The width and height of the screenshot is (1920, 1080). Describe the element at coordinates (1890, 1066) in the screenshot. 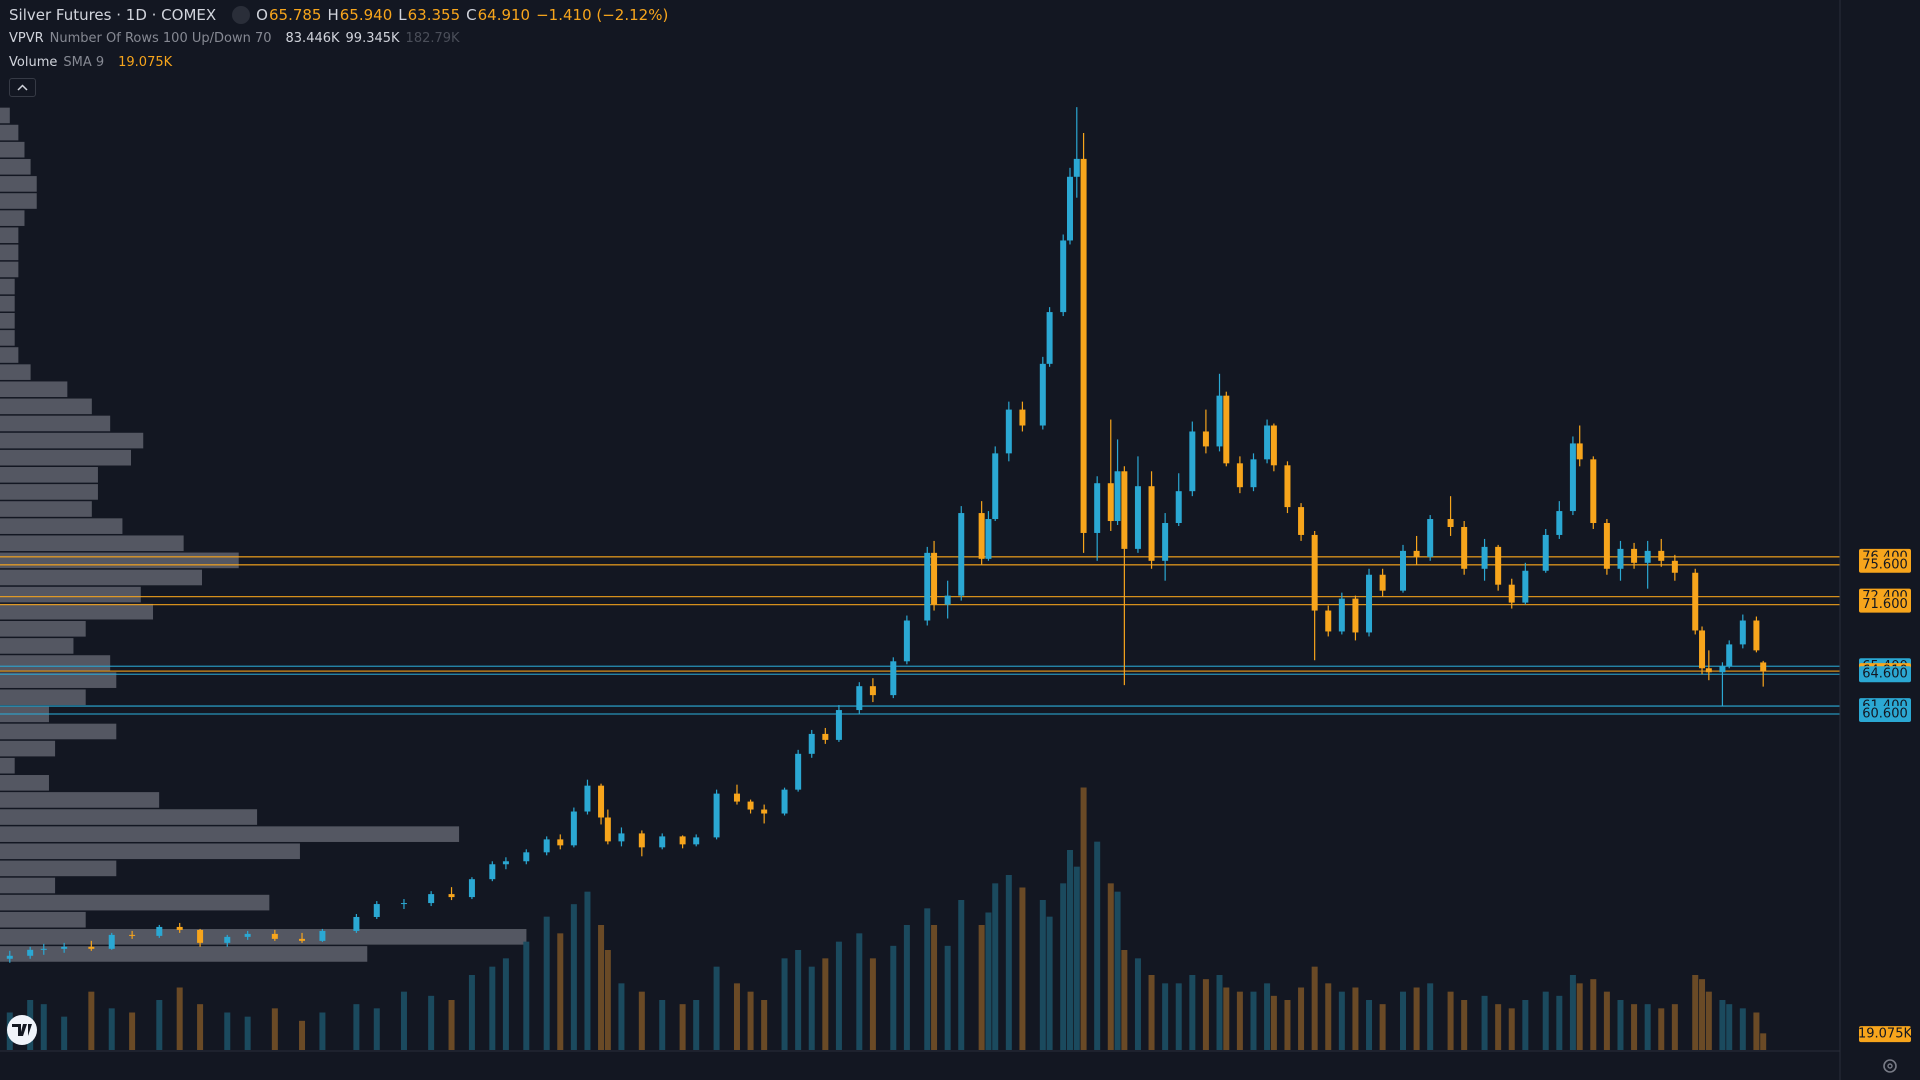

I see `settings-gear` at that location.